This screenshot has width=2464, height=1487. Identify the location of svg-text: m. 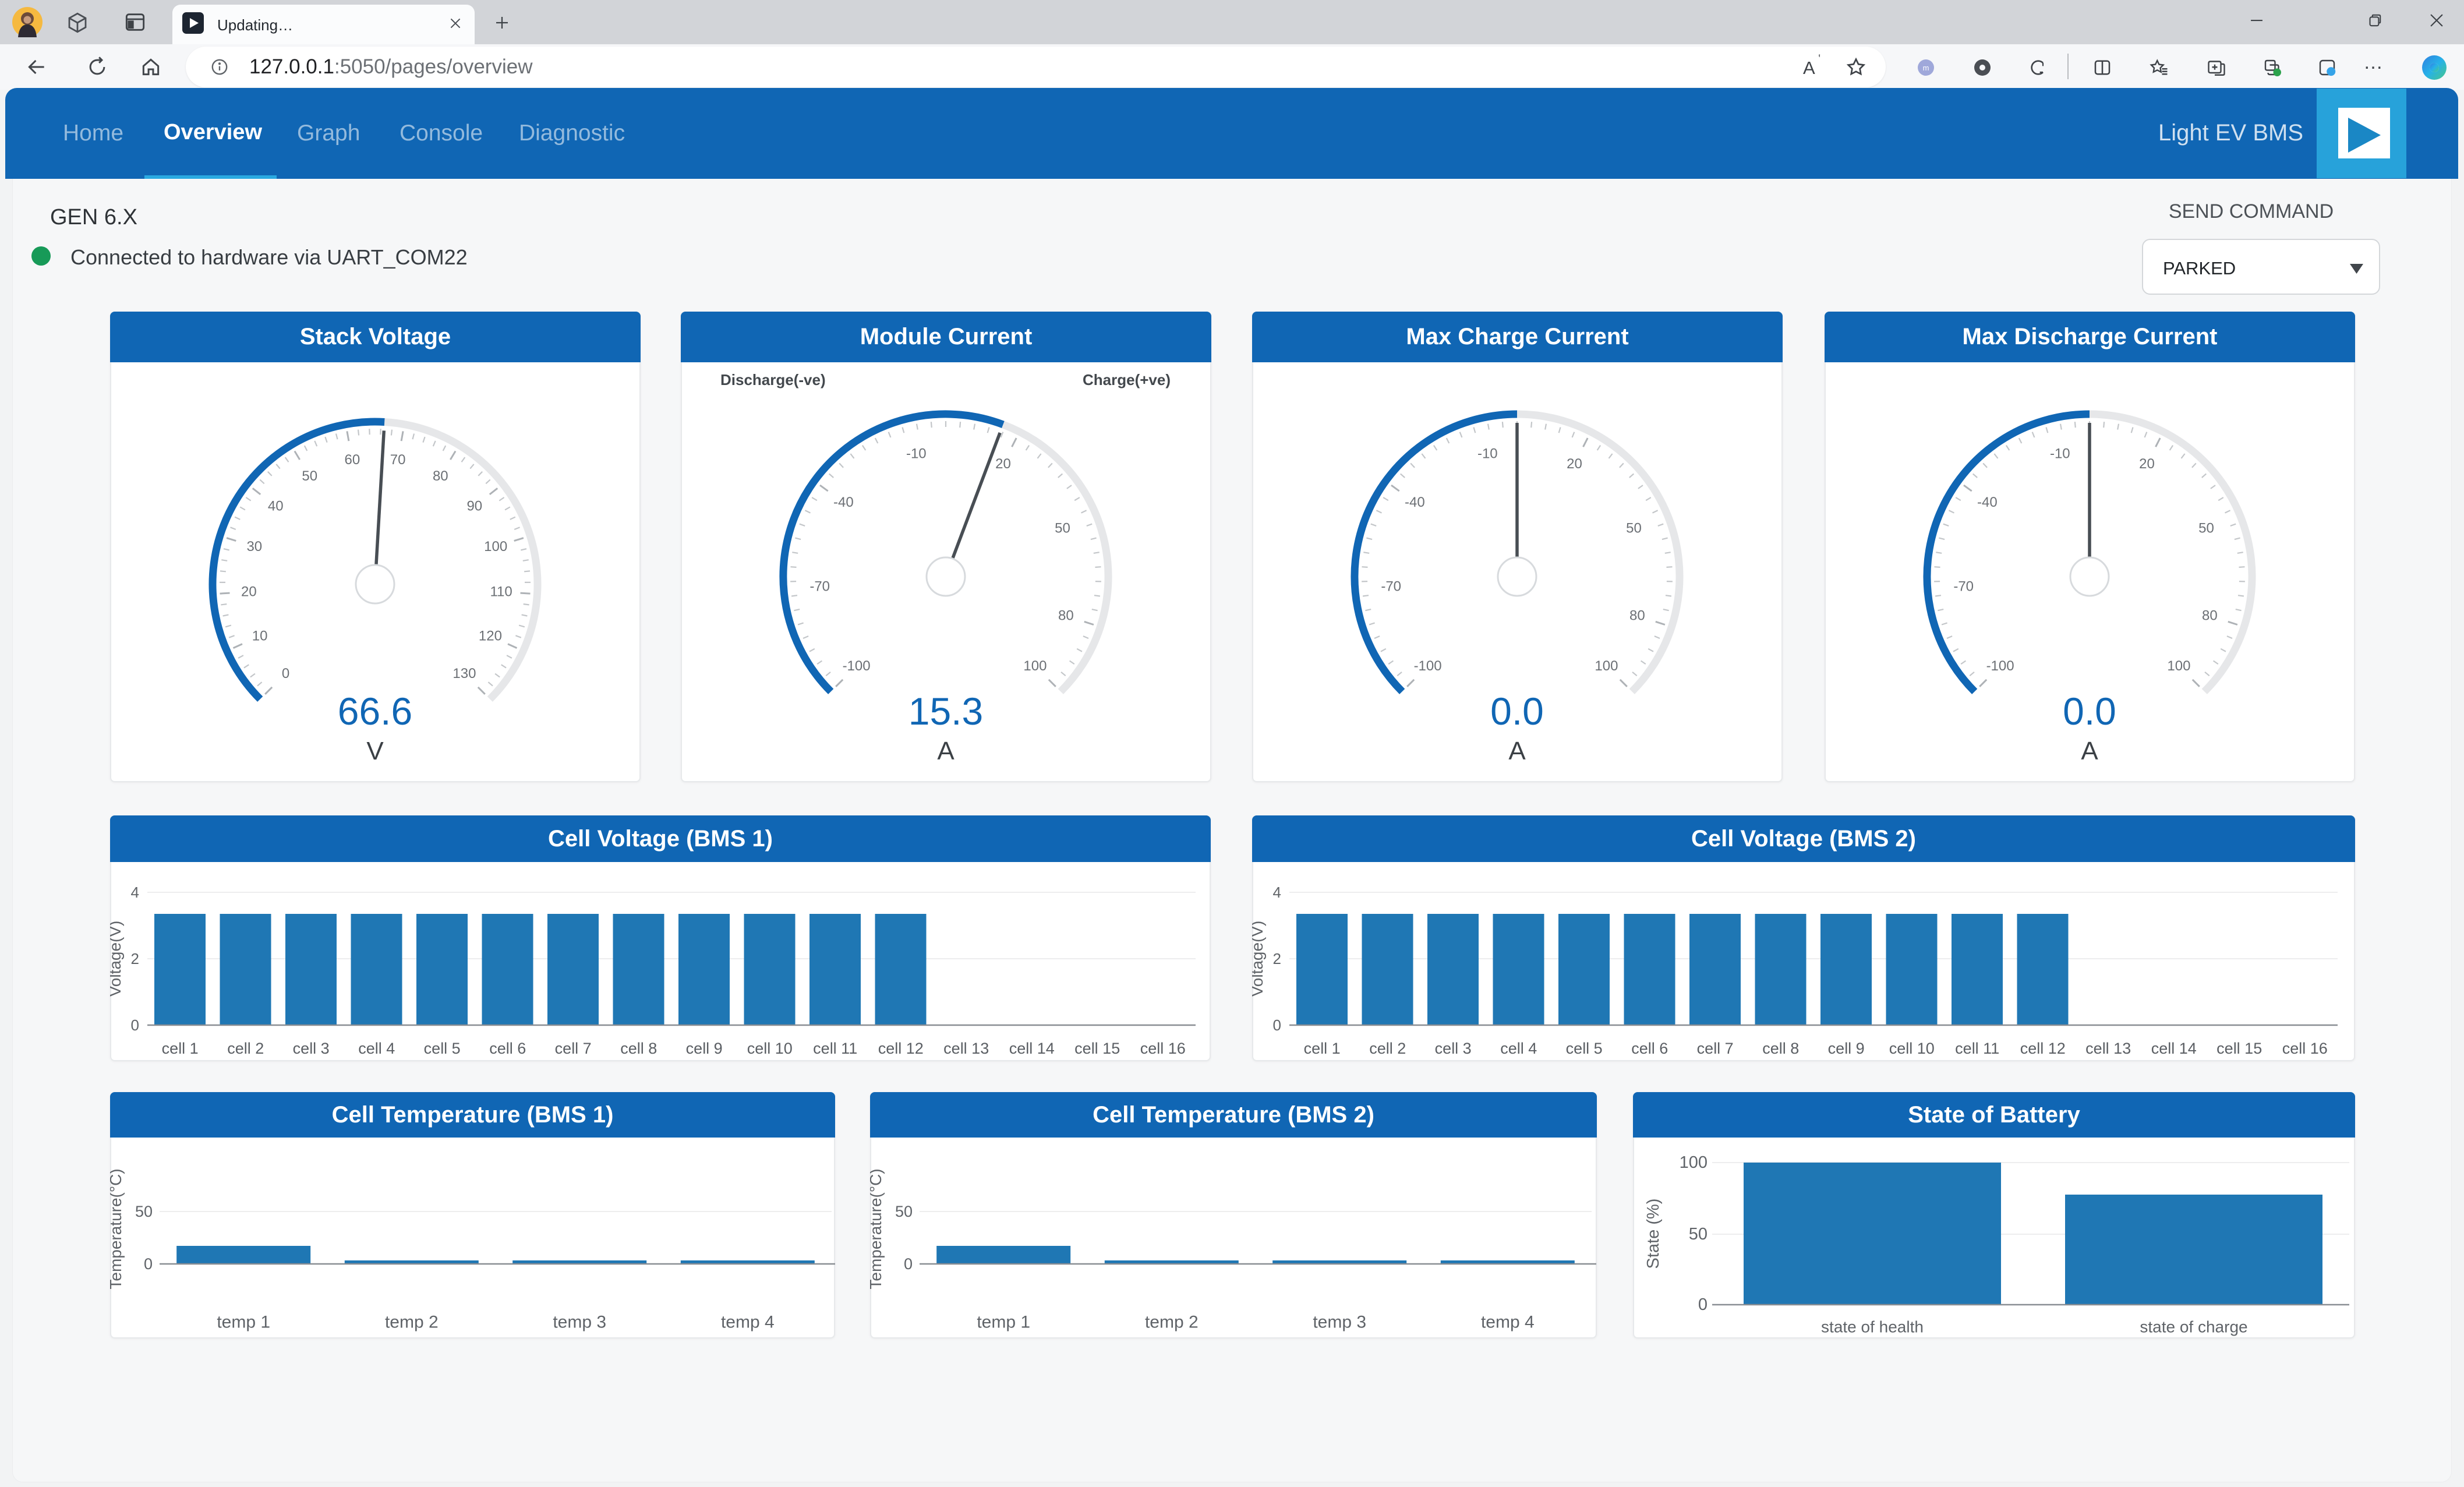
(1926, 67).